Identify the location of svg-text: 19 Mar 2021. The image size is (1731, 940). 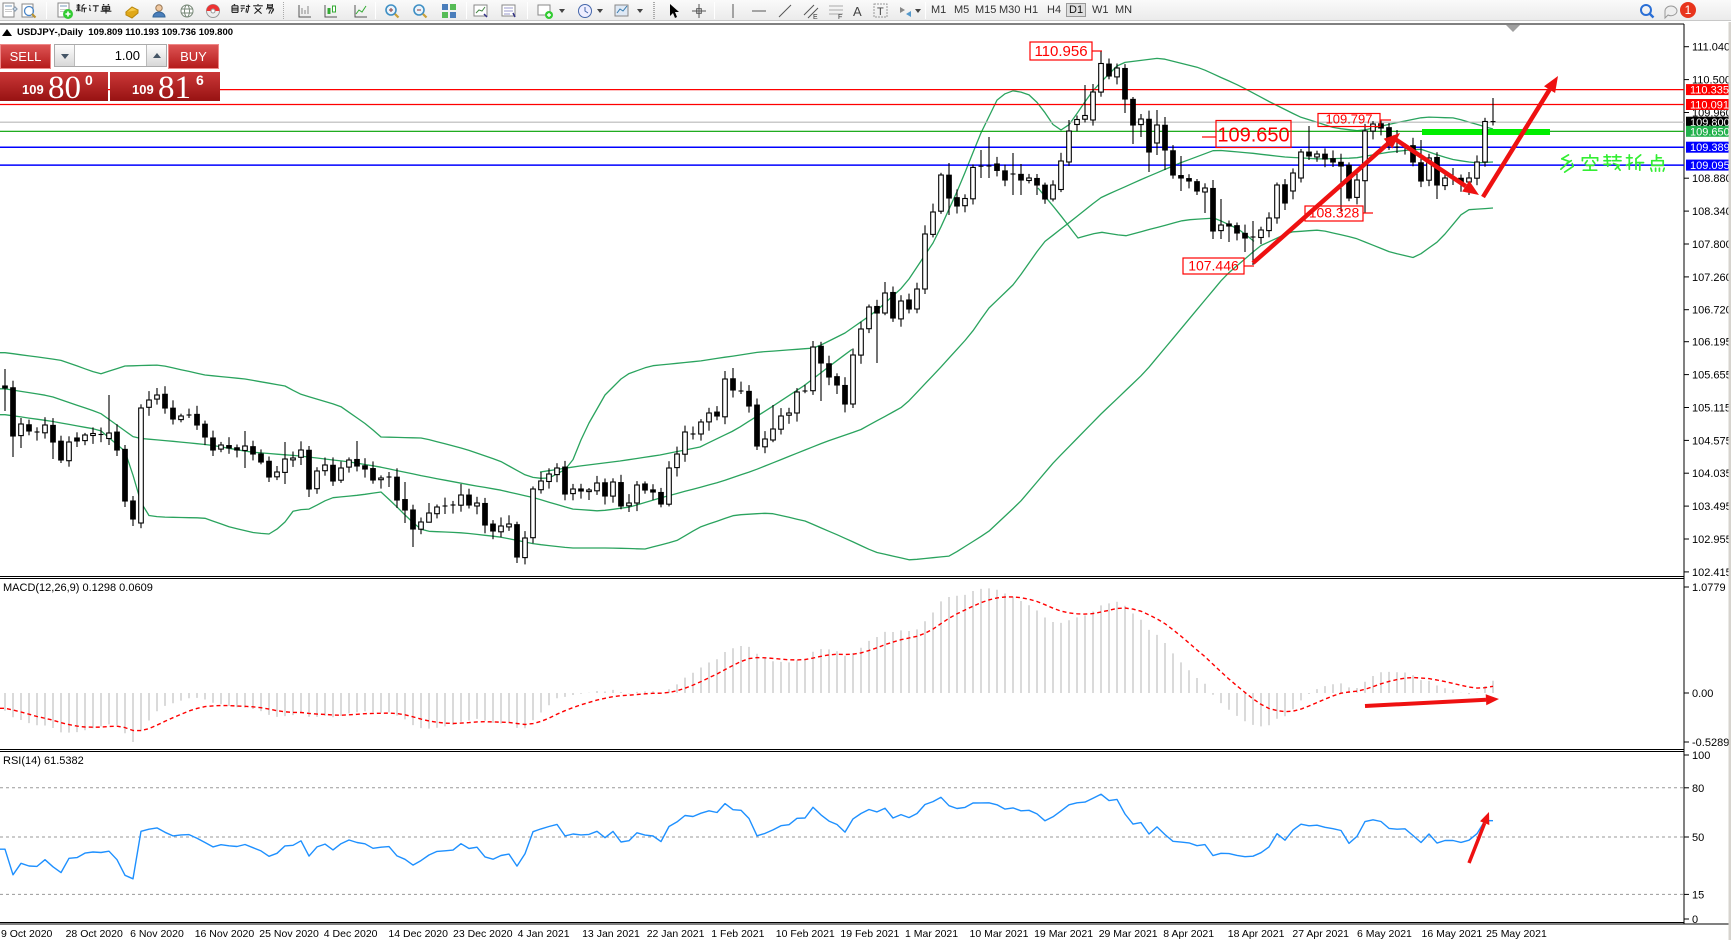
(1063, 934).